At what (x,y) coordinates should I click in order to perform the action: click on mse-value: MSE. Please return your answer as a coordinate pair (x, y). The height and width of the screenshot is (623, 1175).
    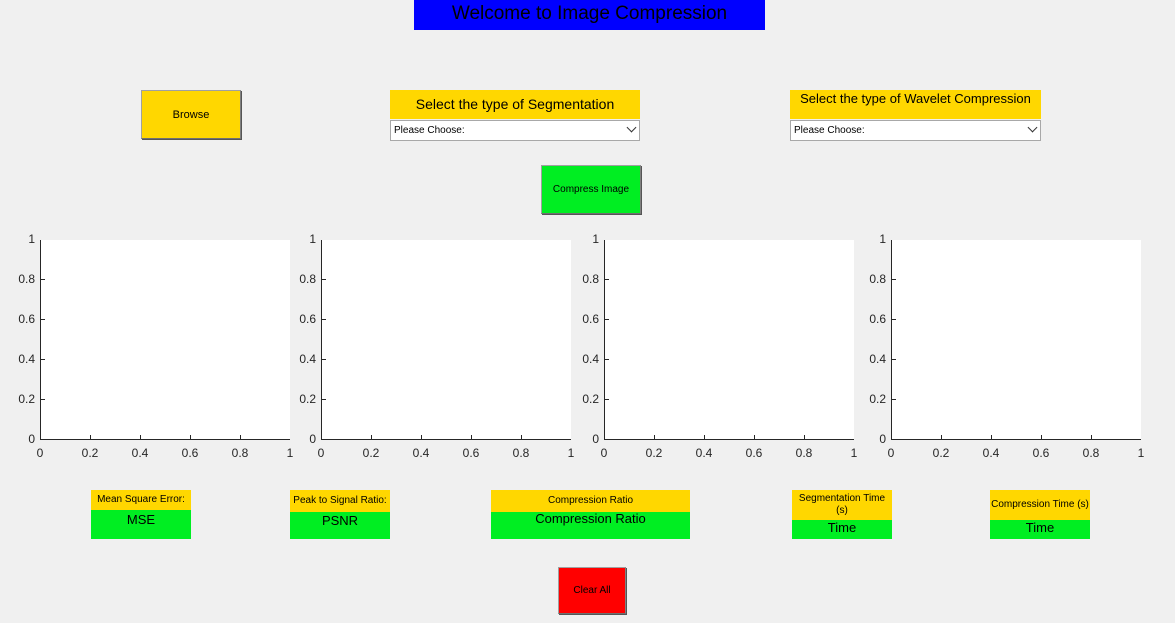
    Looking at the image, I should click on (141, 524).